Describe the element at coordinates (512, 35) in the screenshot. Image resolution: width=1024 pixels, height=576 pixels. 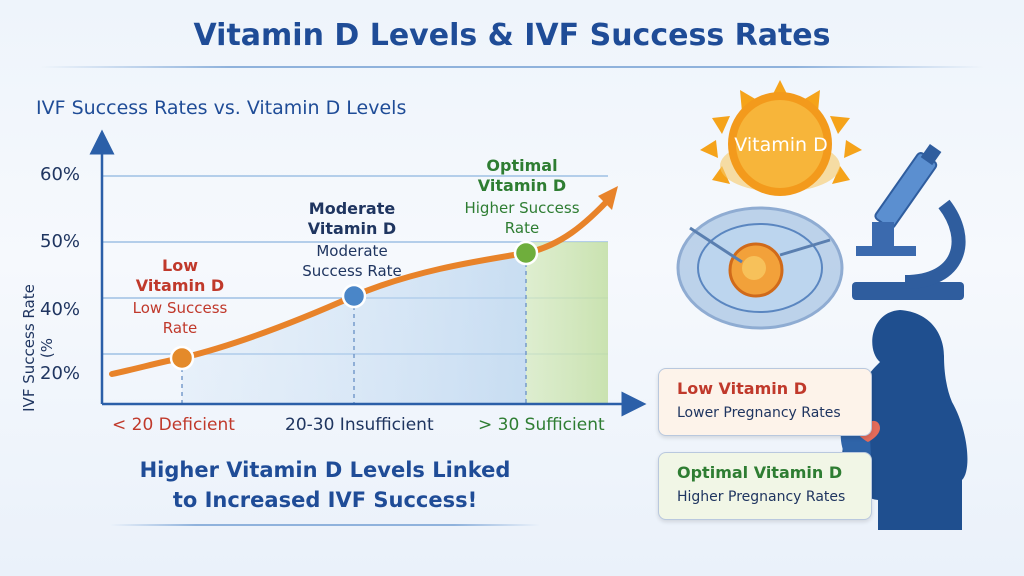
I see `page-title: Vitamin D Levels & IVF Success Rates` at that location.